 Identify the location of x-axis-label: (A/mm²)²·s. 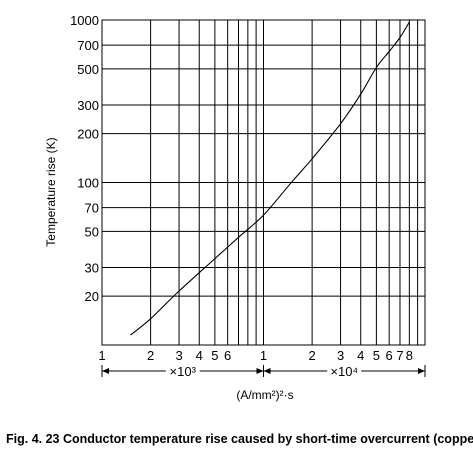
(264, 395).